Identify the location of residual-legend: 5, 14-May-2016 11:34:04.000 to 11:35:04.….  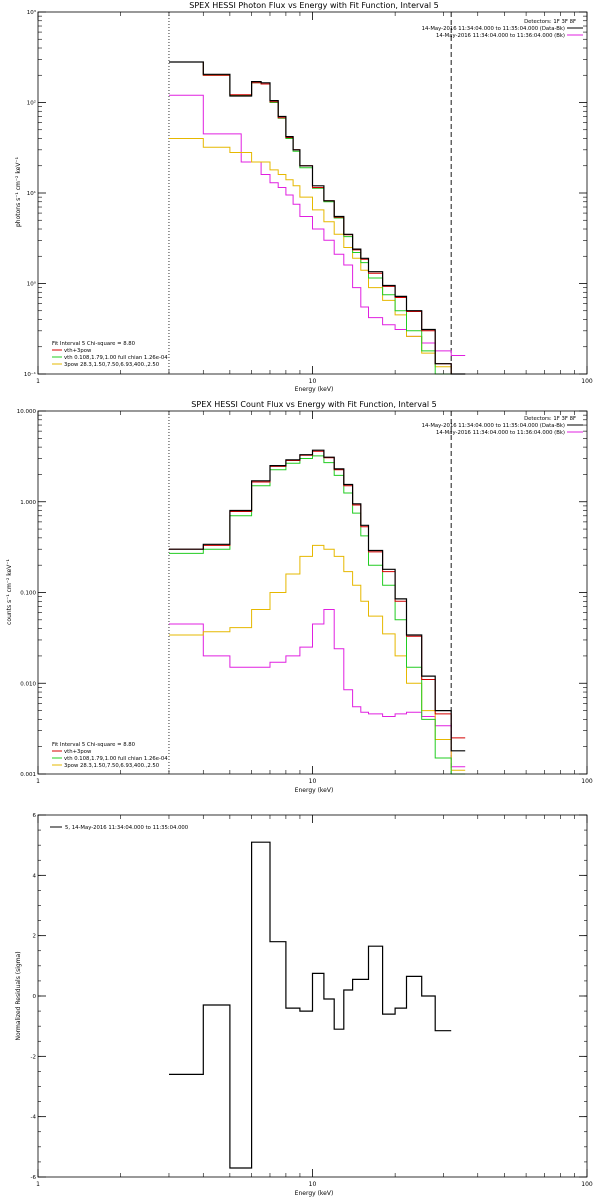
(119, 828).